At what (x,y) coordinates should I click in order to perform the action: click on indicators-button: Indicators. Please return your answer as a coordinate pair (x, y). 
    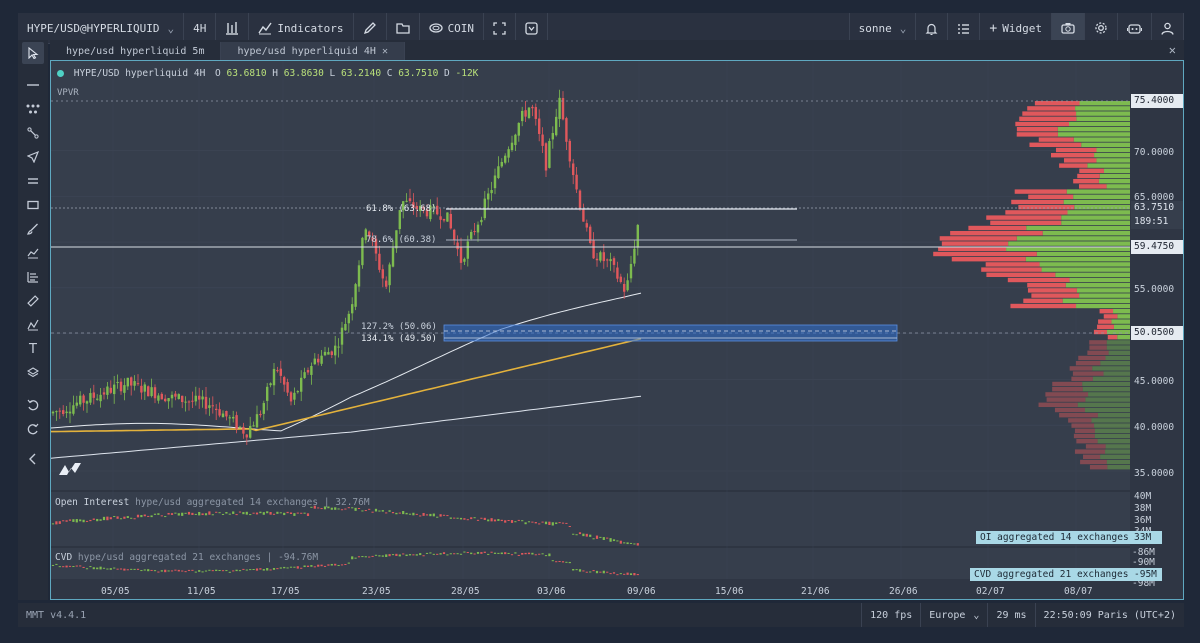
    Looking at the image, I should click on (301, 28).